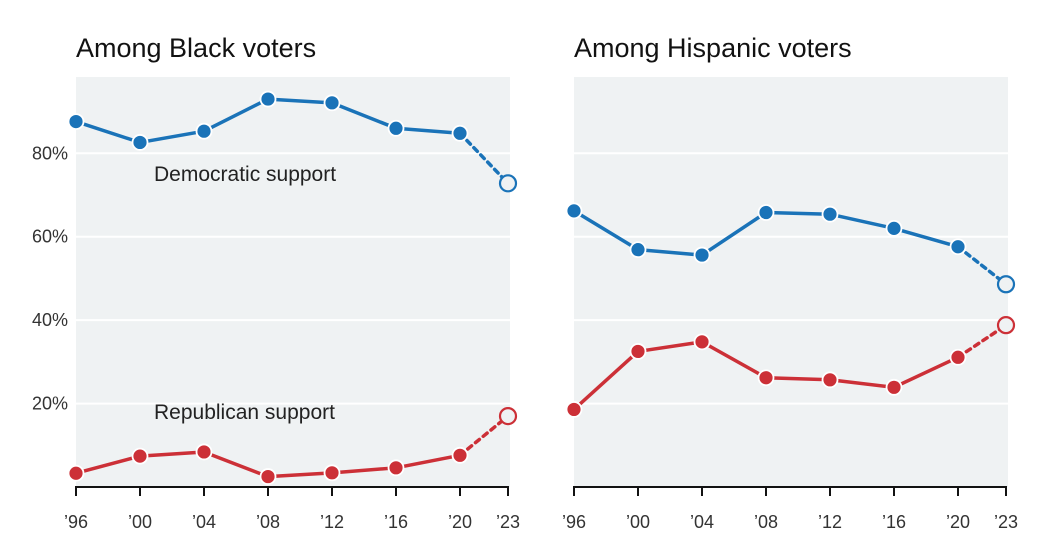  What do you see at coordinates (50, 320) in the screenshot?
I see `y-tick-label: 40%` at bounding box center [50, 320].